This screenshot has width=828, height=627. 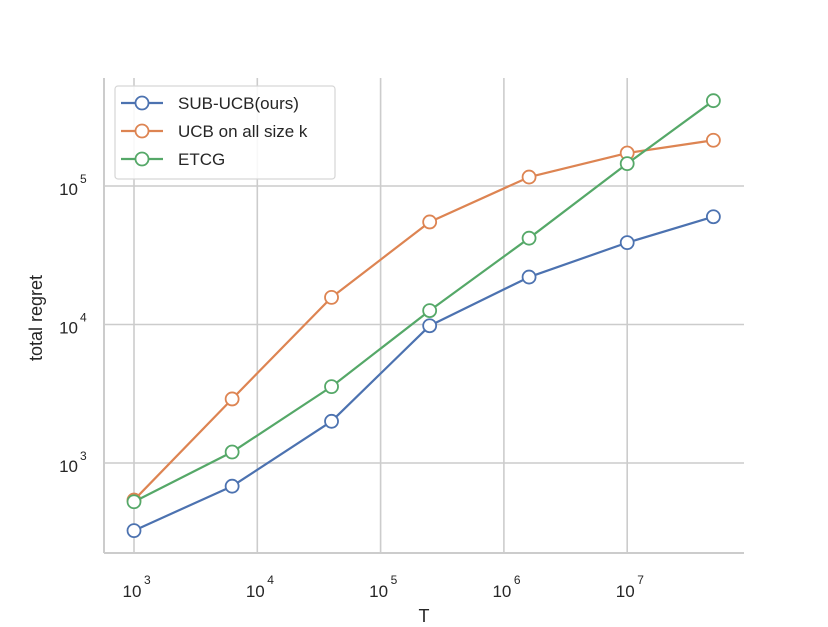 I want to click on legend-label: UCB on all size k, so click(x=243, y=131).